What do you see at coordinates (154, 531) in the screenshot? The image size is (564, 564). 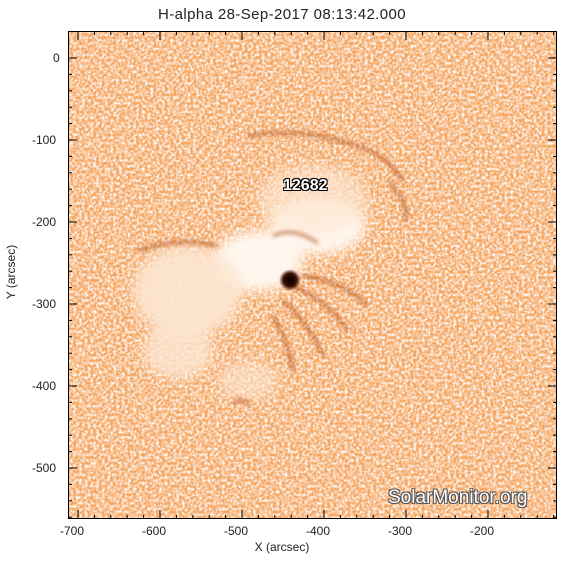 I see `x-tick-label: -600` at bounding box center [154, 531].